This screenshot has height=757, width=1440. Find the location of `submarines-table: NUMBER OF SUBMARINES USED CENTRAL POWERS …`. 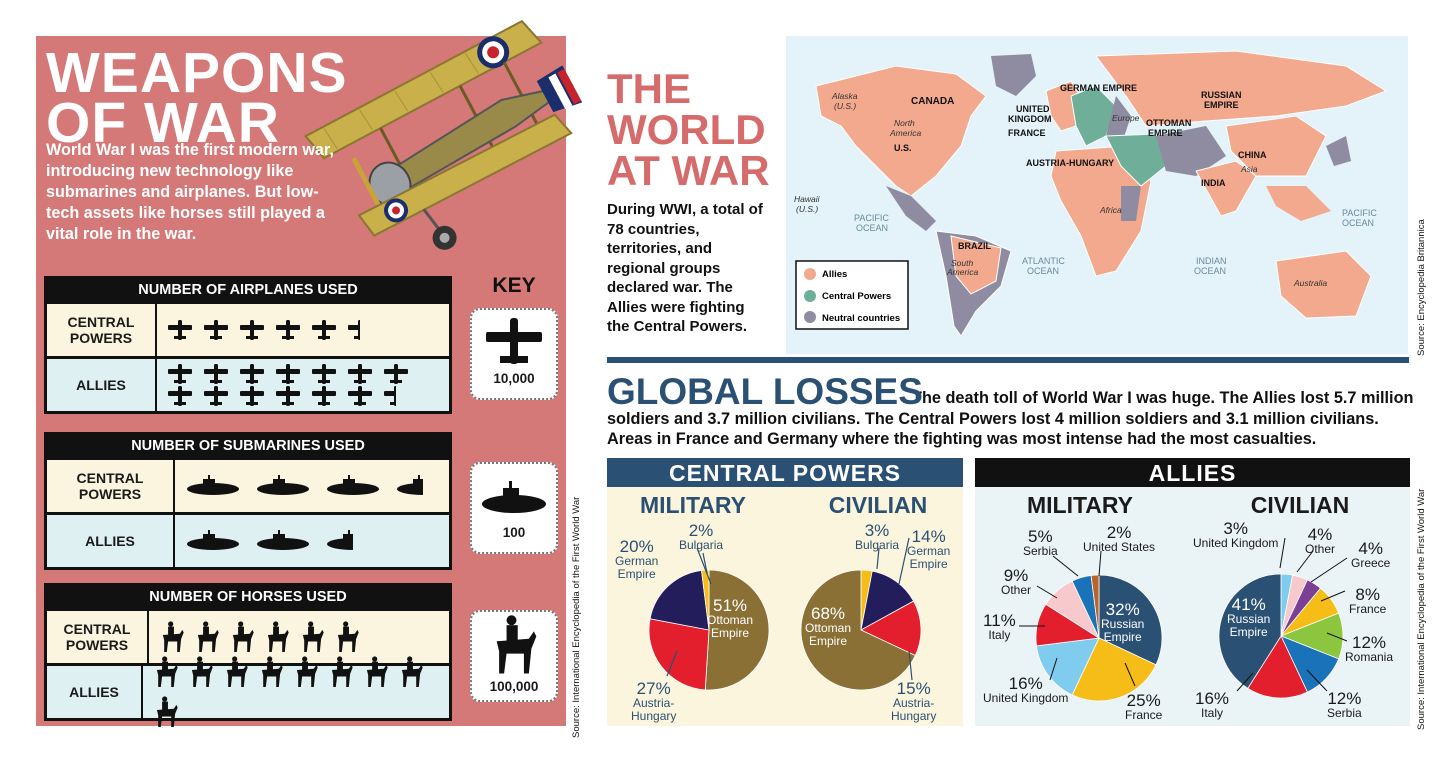

submarines-table: NUMBER OF SUBMARINES USED CENTRAL POWERS … is located at coordinates (248, 501).